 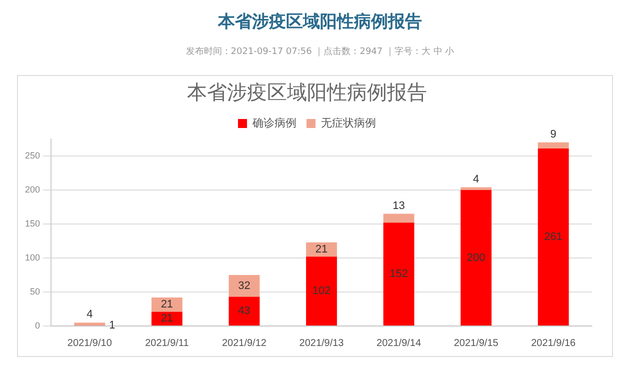 I want to click on data-label: 102, so click(x=321, y=291).